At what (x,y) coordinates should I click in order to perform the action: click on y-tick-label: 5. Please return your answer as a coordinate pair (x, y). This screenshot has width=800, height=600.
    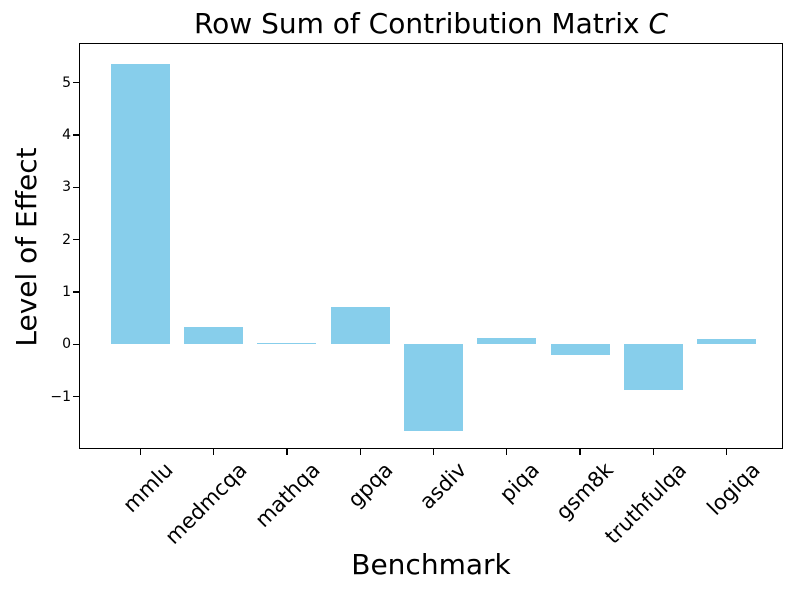
    Looking at the image, I should click on (66, 82).